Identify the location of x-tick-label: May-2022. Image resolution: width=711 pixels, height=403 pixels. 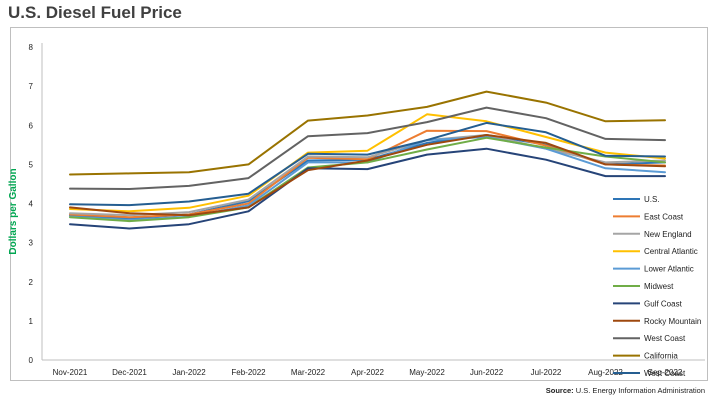
(427, 372).